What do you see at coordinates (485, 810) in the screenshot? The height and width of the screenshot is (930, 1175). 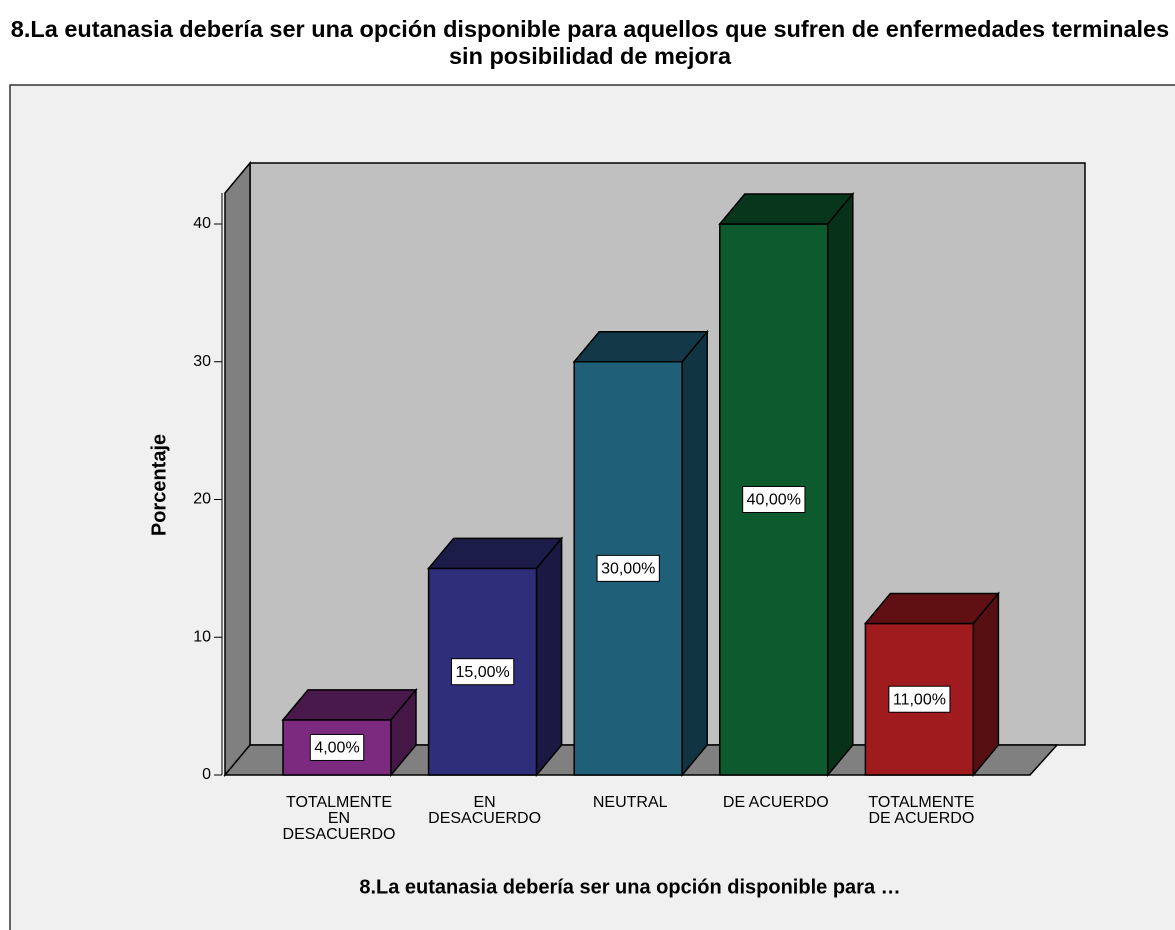 I see `x-tick-label: EN DESACUERDO` at bounding box center [485, 810].